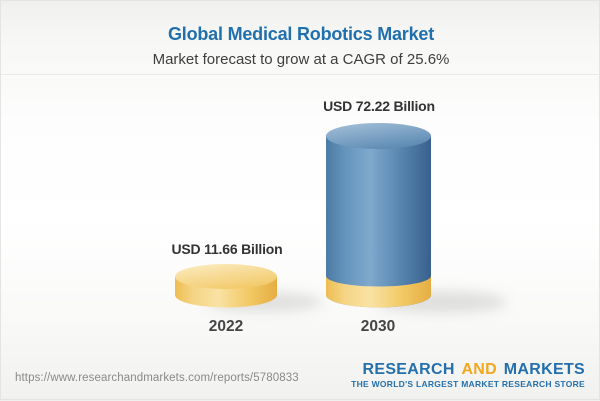 The image size is (600, 401). I want to click on chart-title: Global Medical Robotics Market, so click(301, 34).